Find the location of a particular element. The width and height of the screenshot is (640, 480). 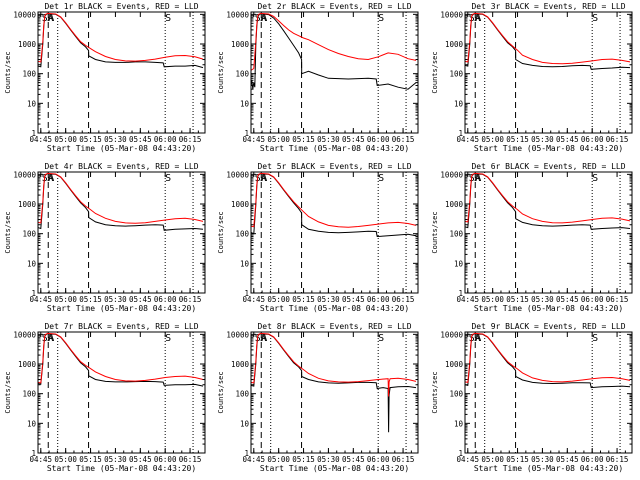

panel-title: Det 7r BLACK = Events, RED = LLD is located at coordinates (121, 326).